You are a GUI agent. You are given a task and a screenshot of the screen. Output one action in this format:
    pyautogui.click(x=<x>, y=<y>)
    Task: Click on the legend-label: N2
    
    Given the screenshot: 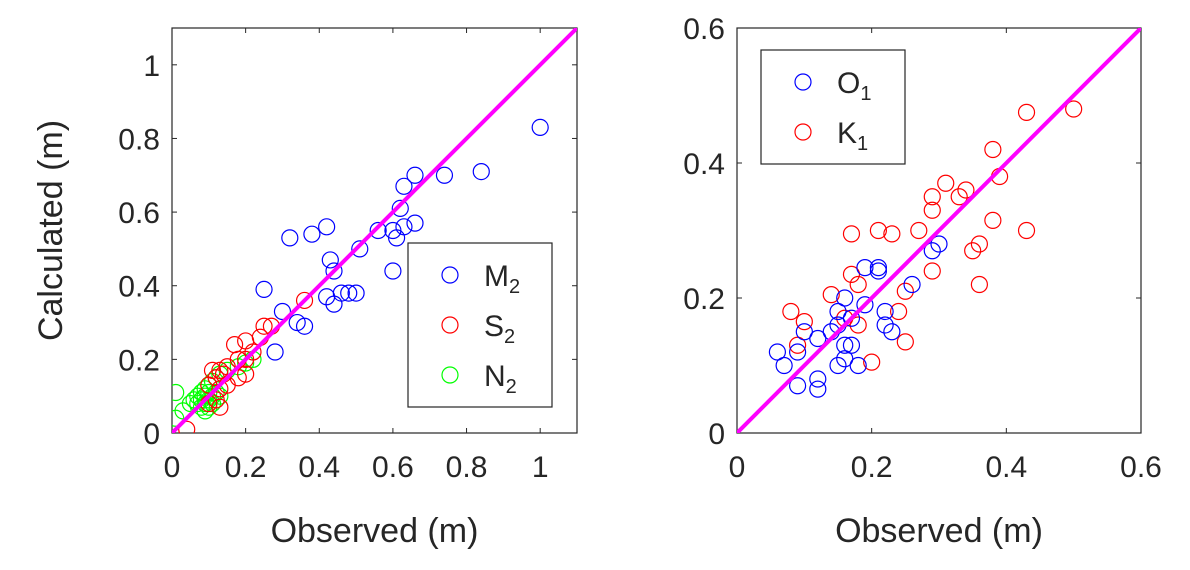 What is the action you would take?
    pyautogui.click(x=500, y=379)
    